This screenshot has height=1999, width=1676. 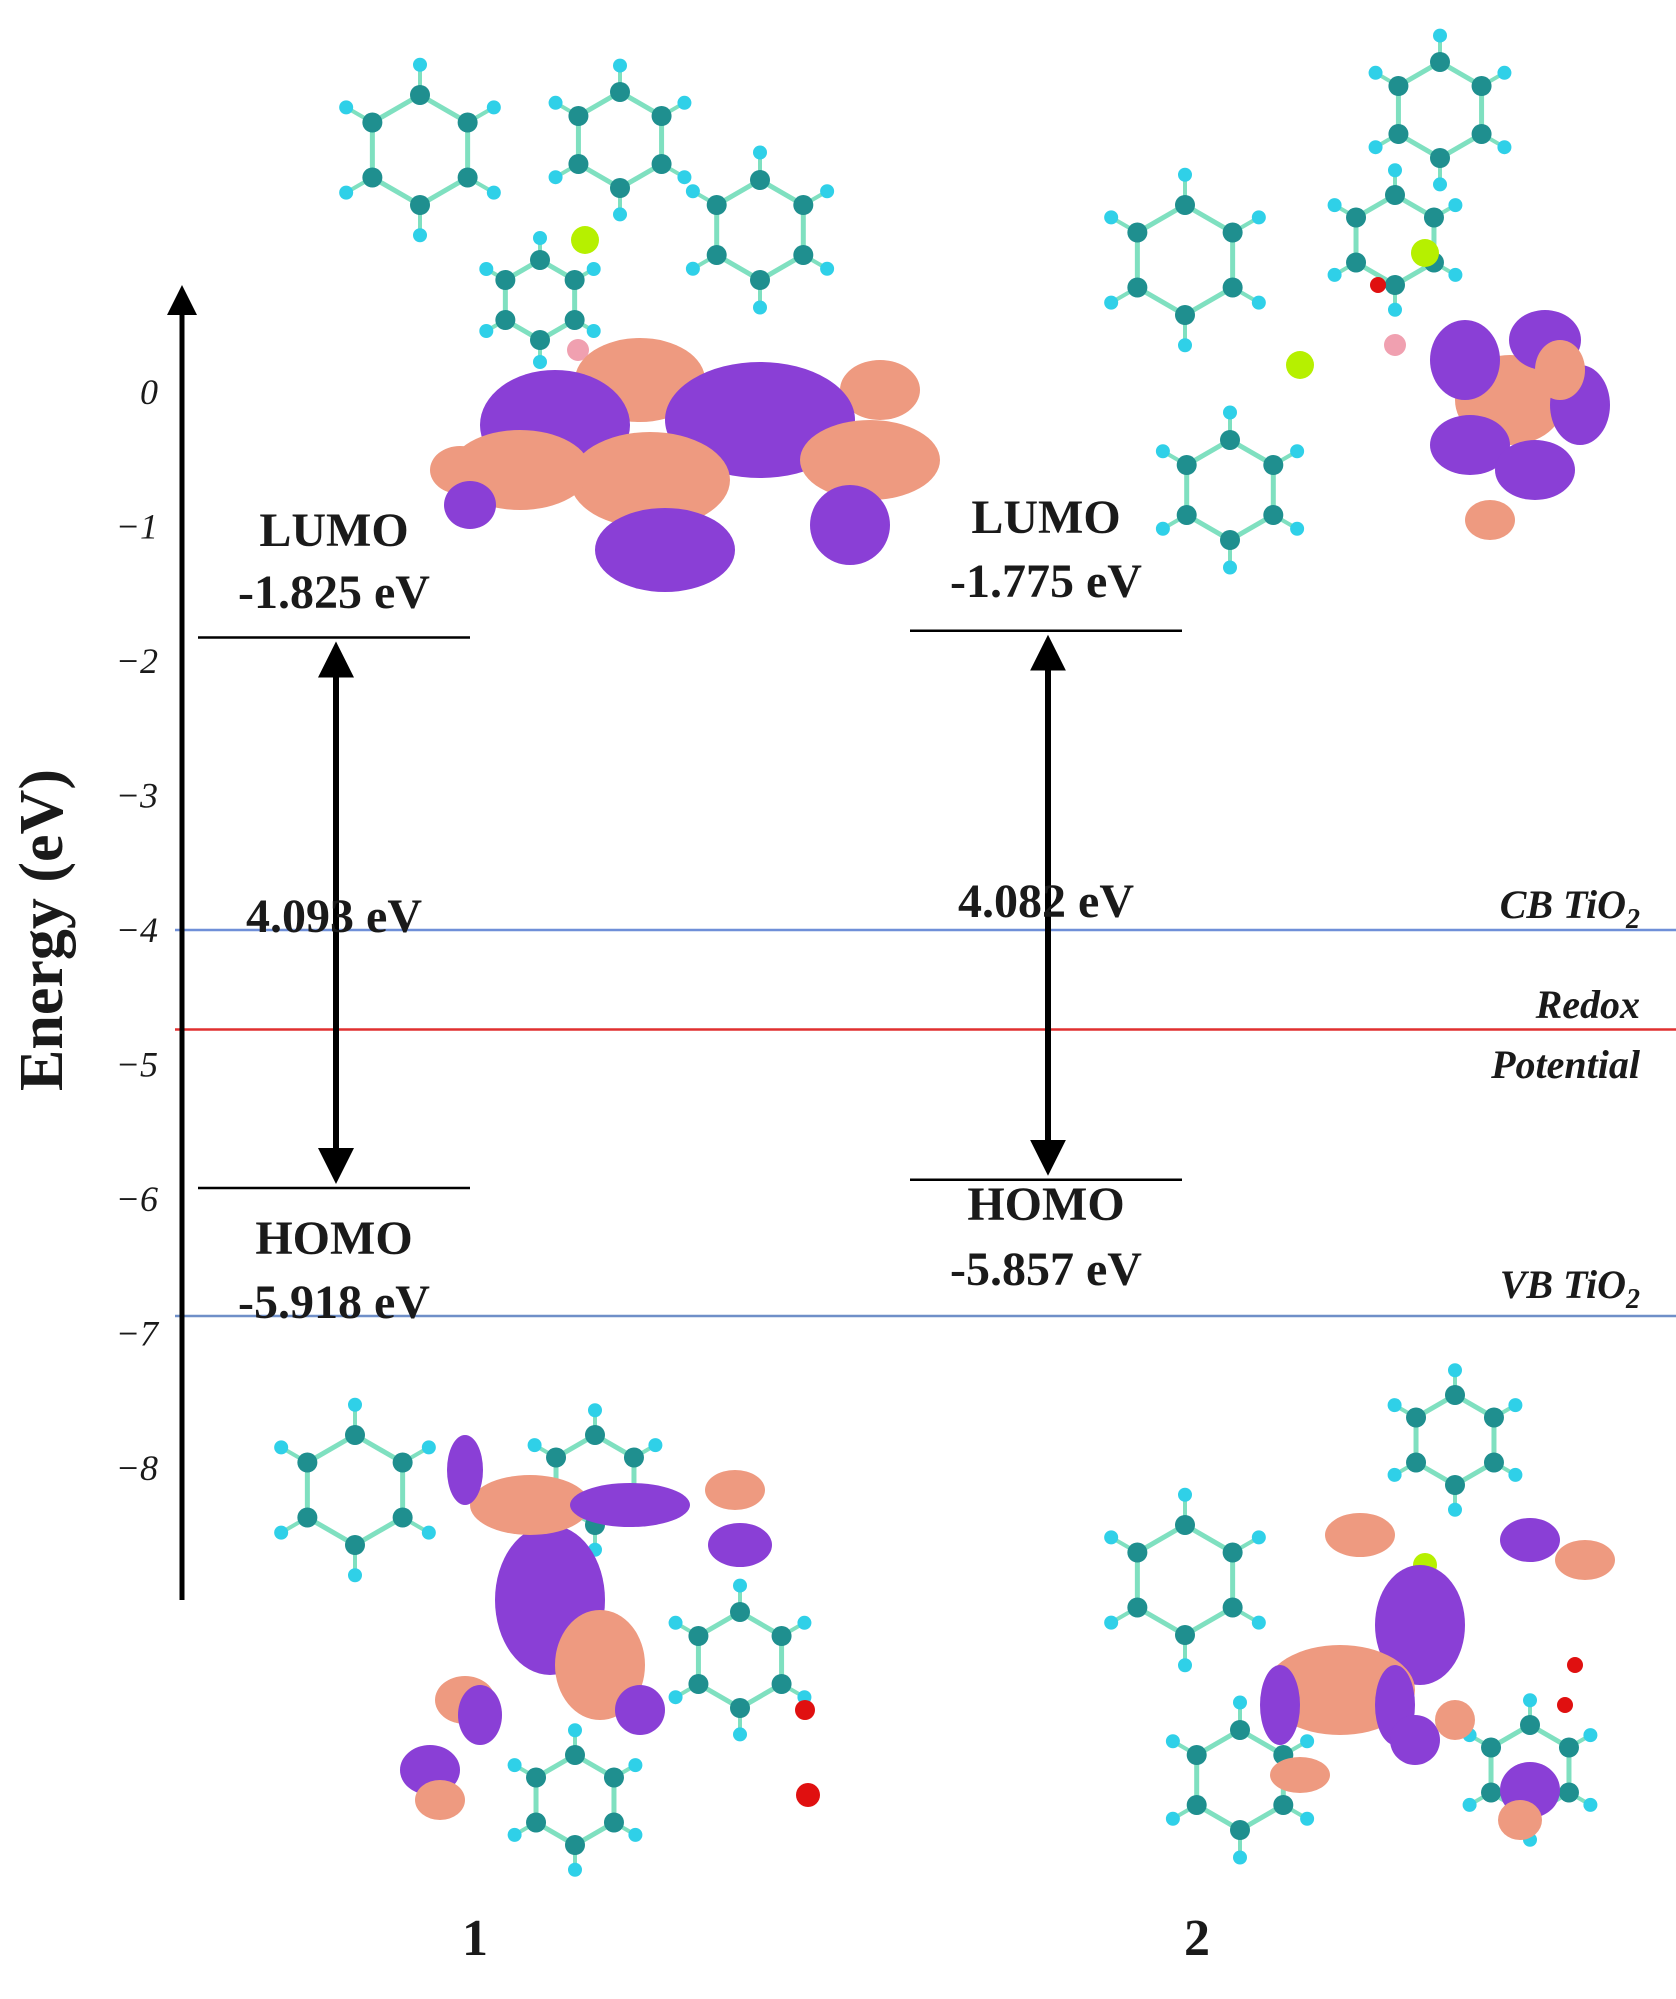 I want to click on redox-potential-label: Potential, so click(x=1565, y=1064).